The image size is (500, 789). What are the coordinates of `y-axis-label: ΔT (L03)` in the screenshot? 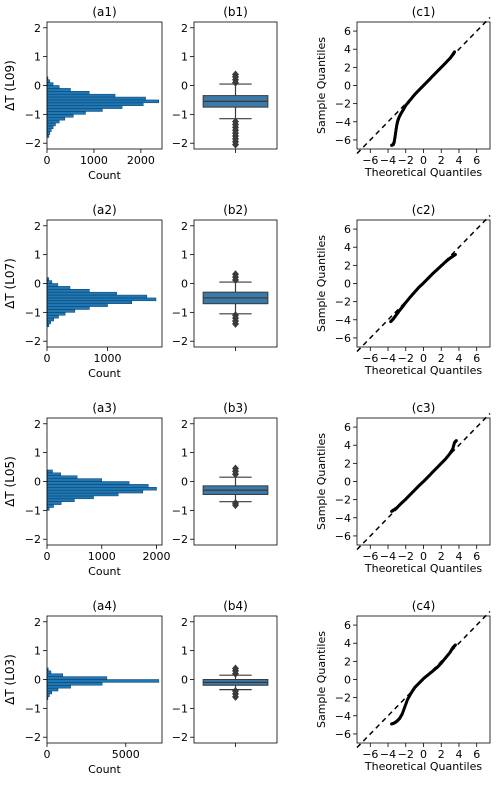 It's located at (10, 679).